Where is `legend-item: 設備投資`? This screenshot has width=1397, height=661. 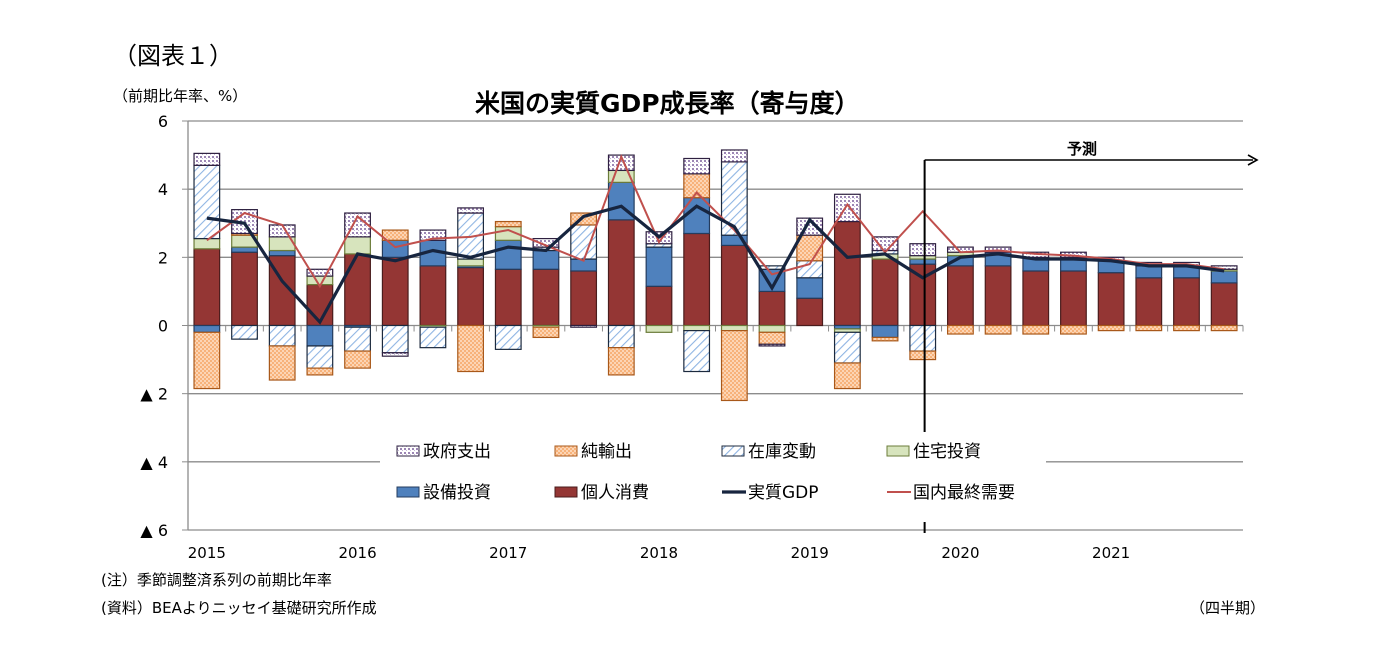 legend-item: 設備投資 is located at coordinates (443, 493).